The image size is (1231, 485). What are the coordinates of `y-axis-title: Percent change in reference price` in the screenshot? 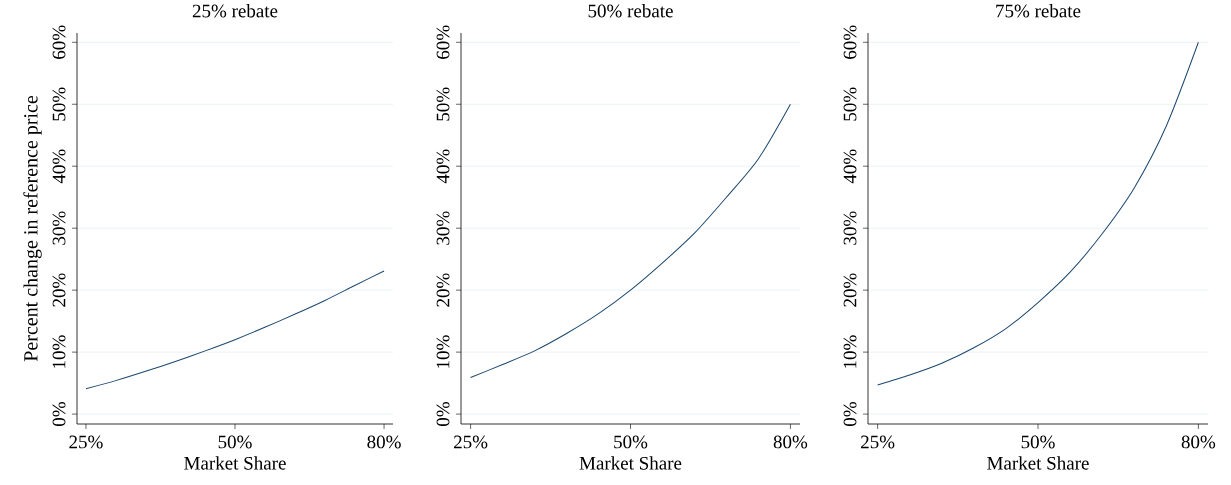 It's located at (32, 228).